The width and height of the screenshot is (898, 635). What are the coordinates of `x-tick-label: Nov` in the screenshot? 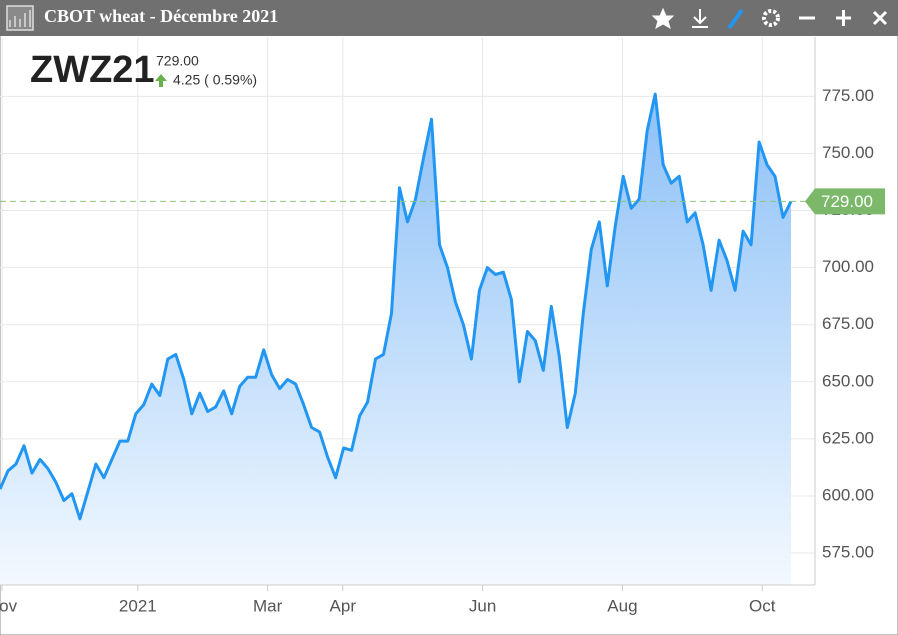 It's located at (9, 605).